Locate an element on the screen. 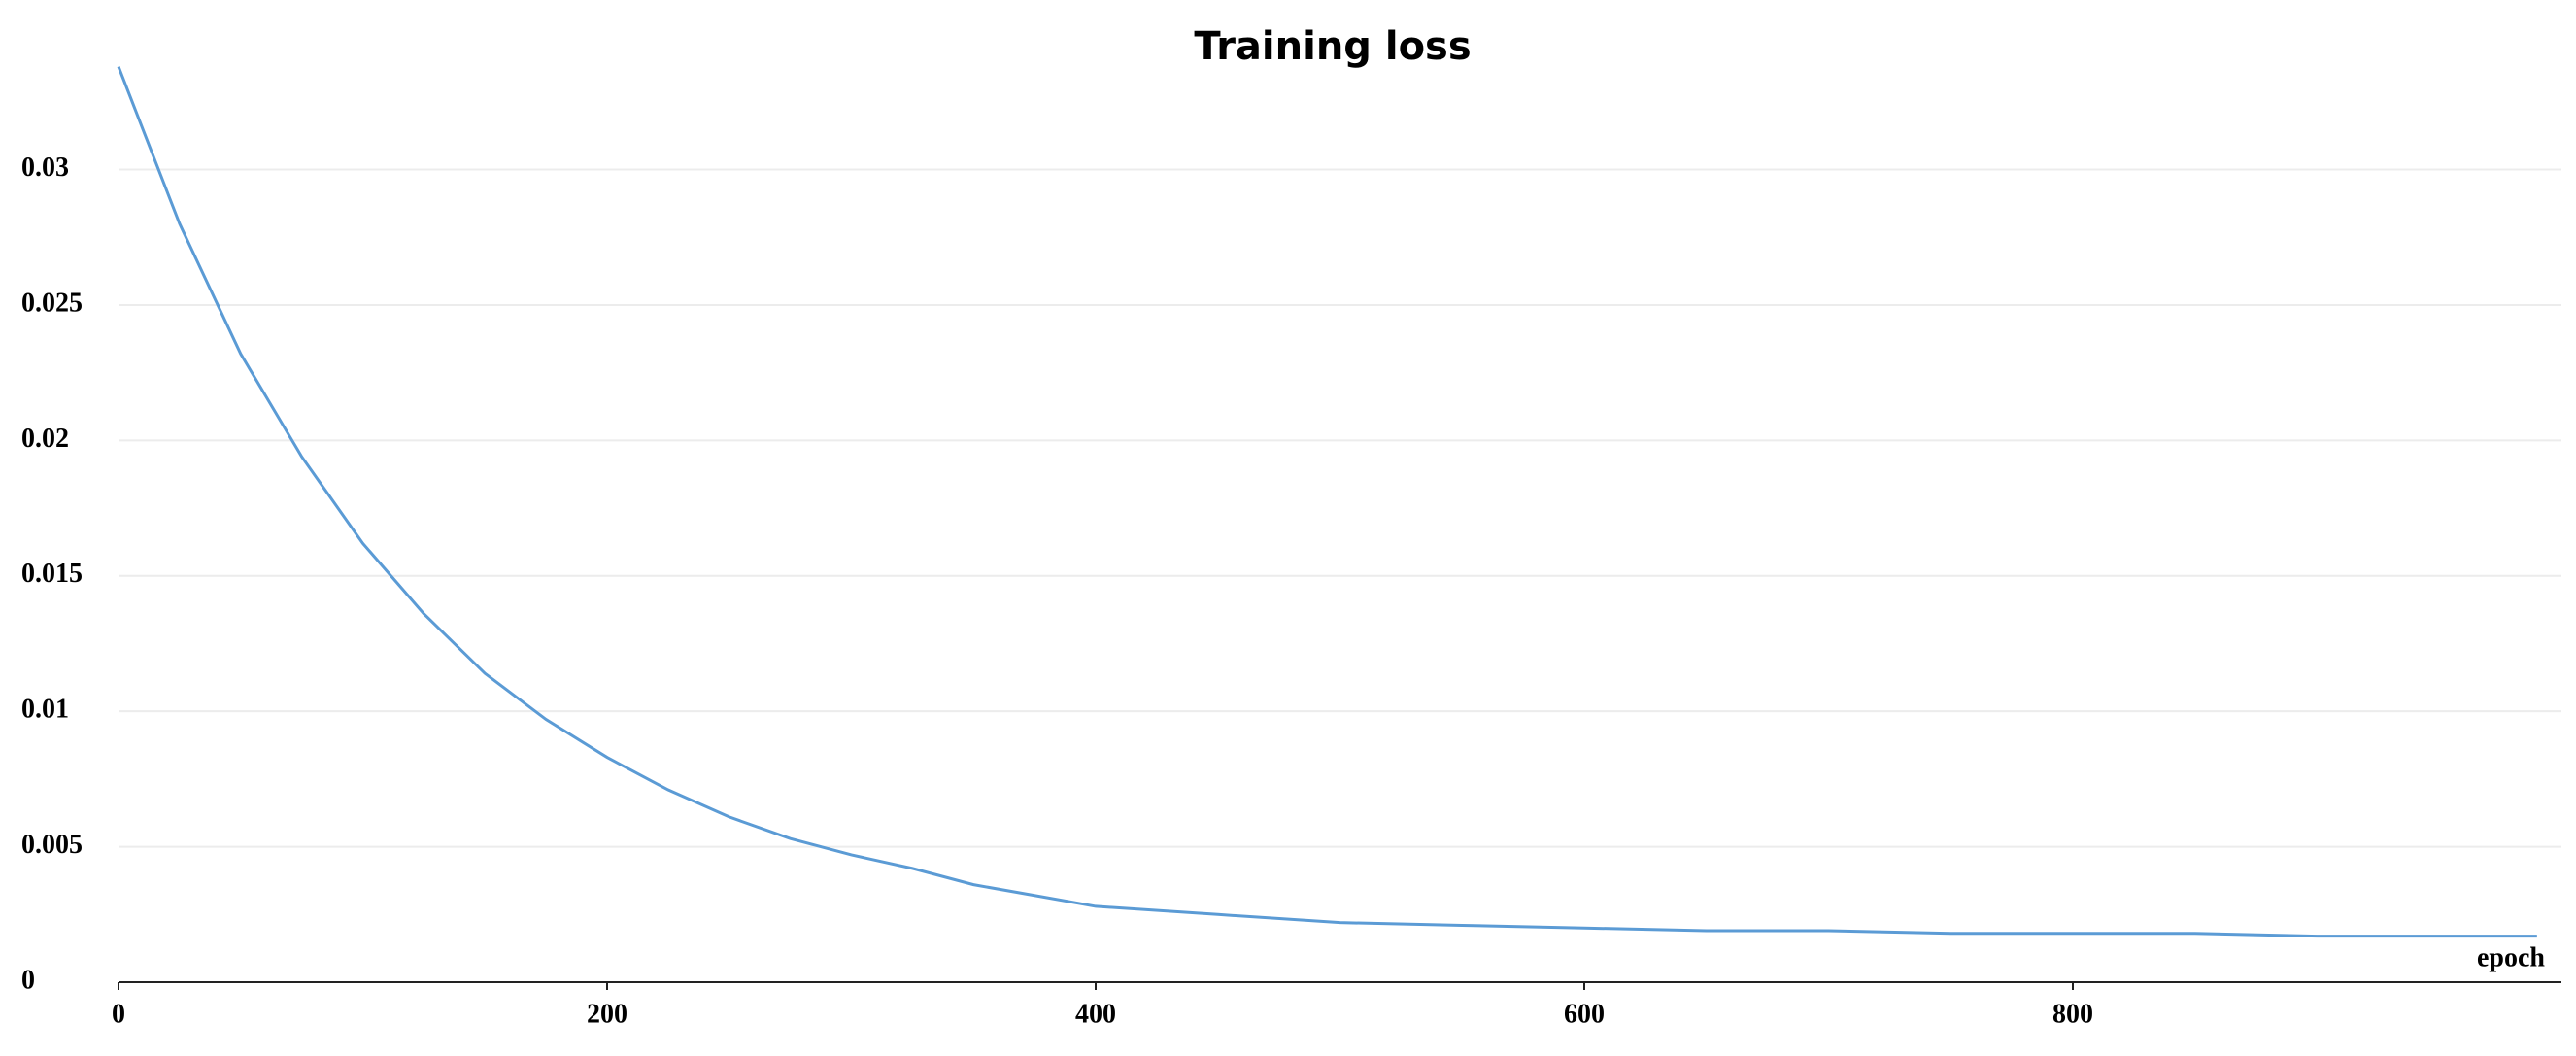  y-tick-label: 0 is located at coordinates (28, 980).